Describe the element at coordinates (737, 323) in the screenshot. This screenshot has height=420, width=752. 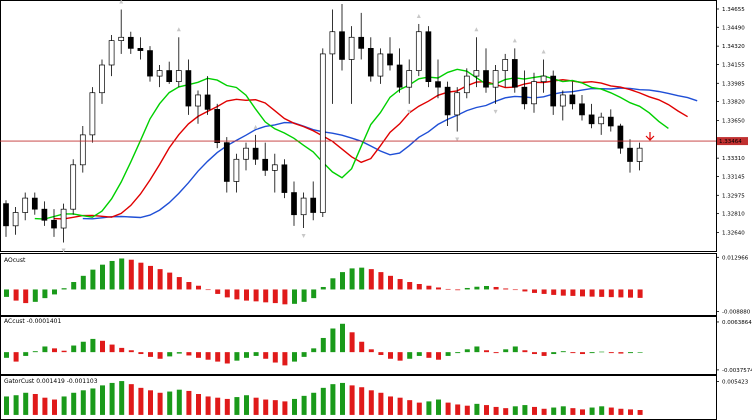
I see `panel-tick-label: 0.0063864` at that location.